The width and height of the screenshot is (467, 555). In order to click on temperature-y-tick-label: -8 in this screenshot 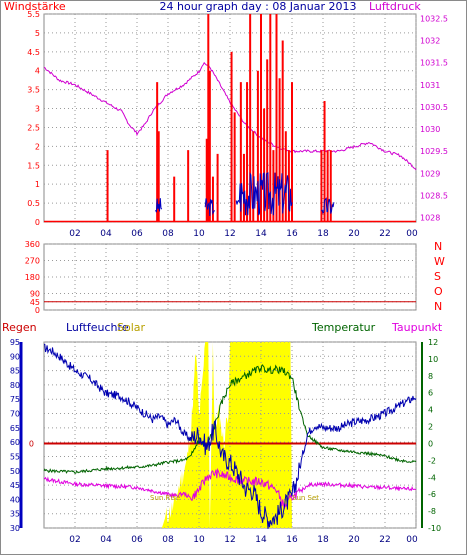, I will do `click(432, 511)`.